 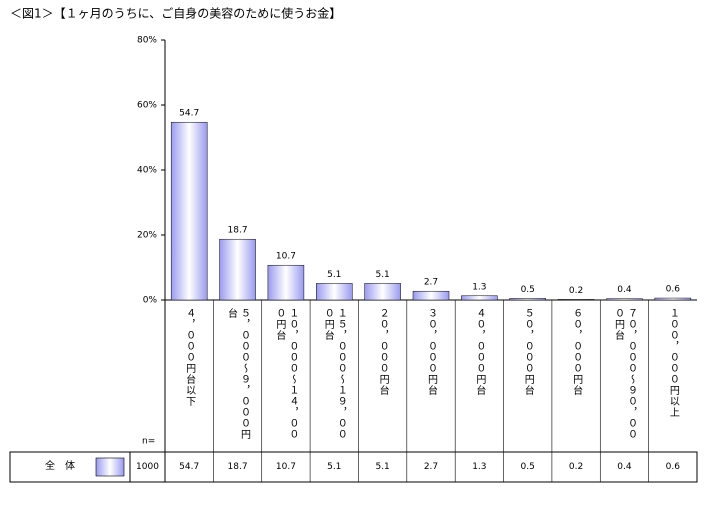 I want to click on data-label: 0.4, so click(x=624, y=290).